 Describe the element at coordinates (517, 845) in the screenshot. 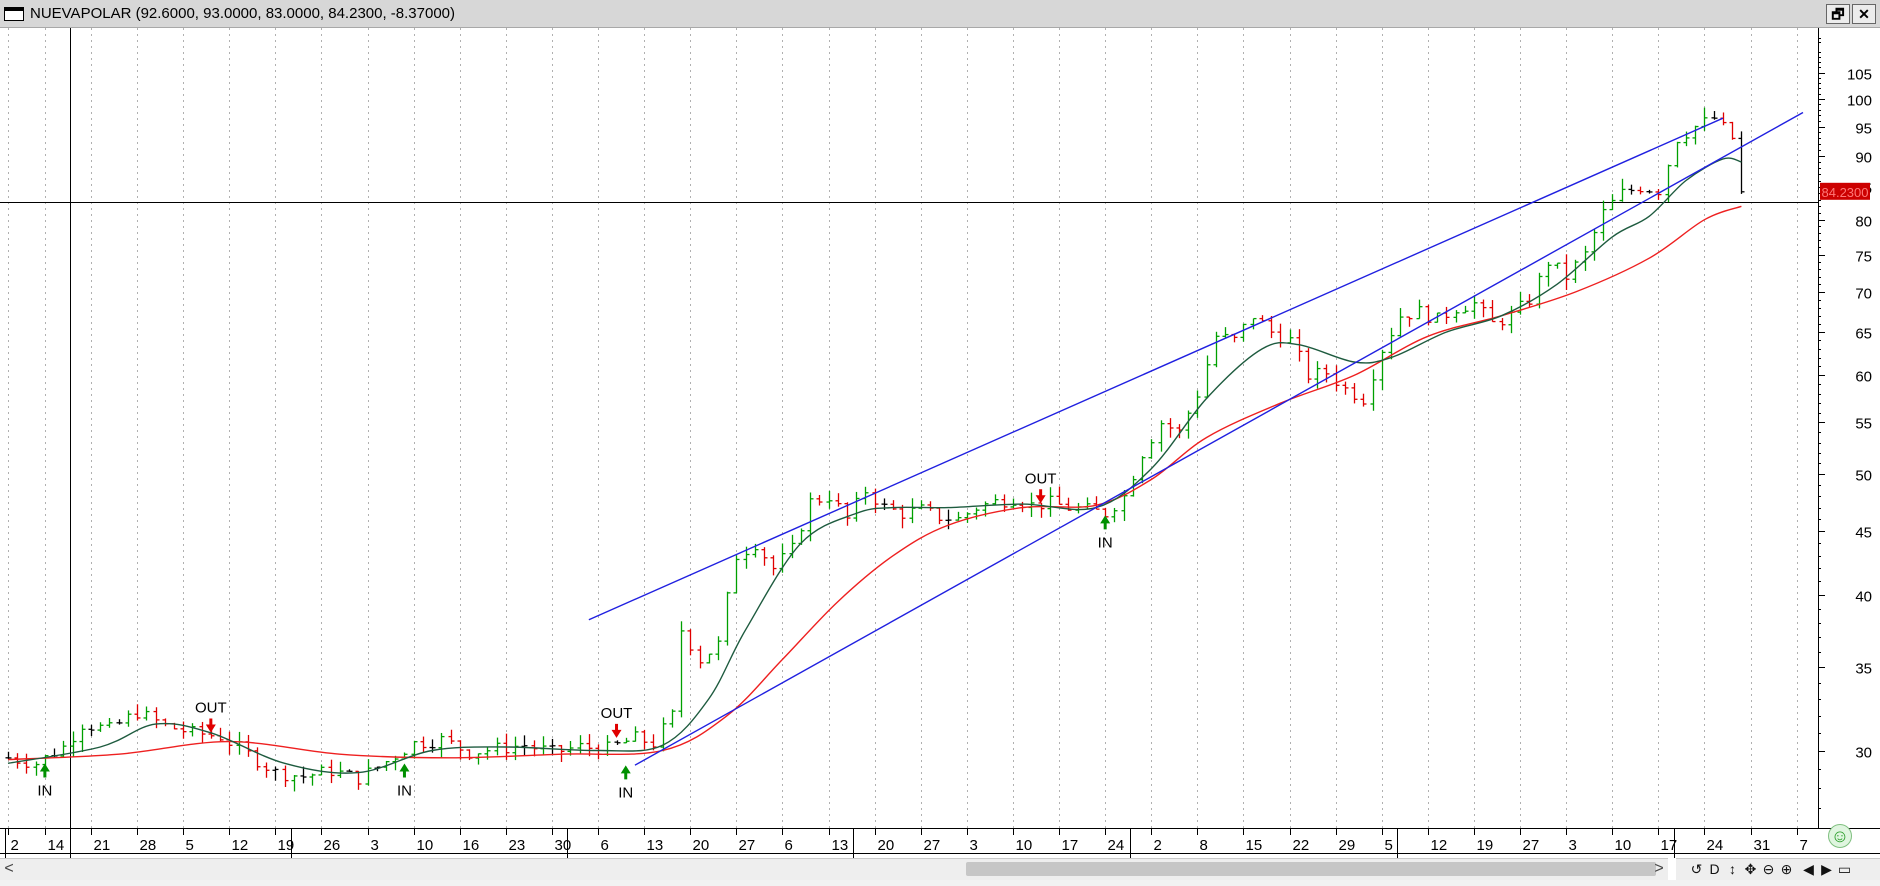

I see `x-tick-label: 23` at that location.